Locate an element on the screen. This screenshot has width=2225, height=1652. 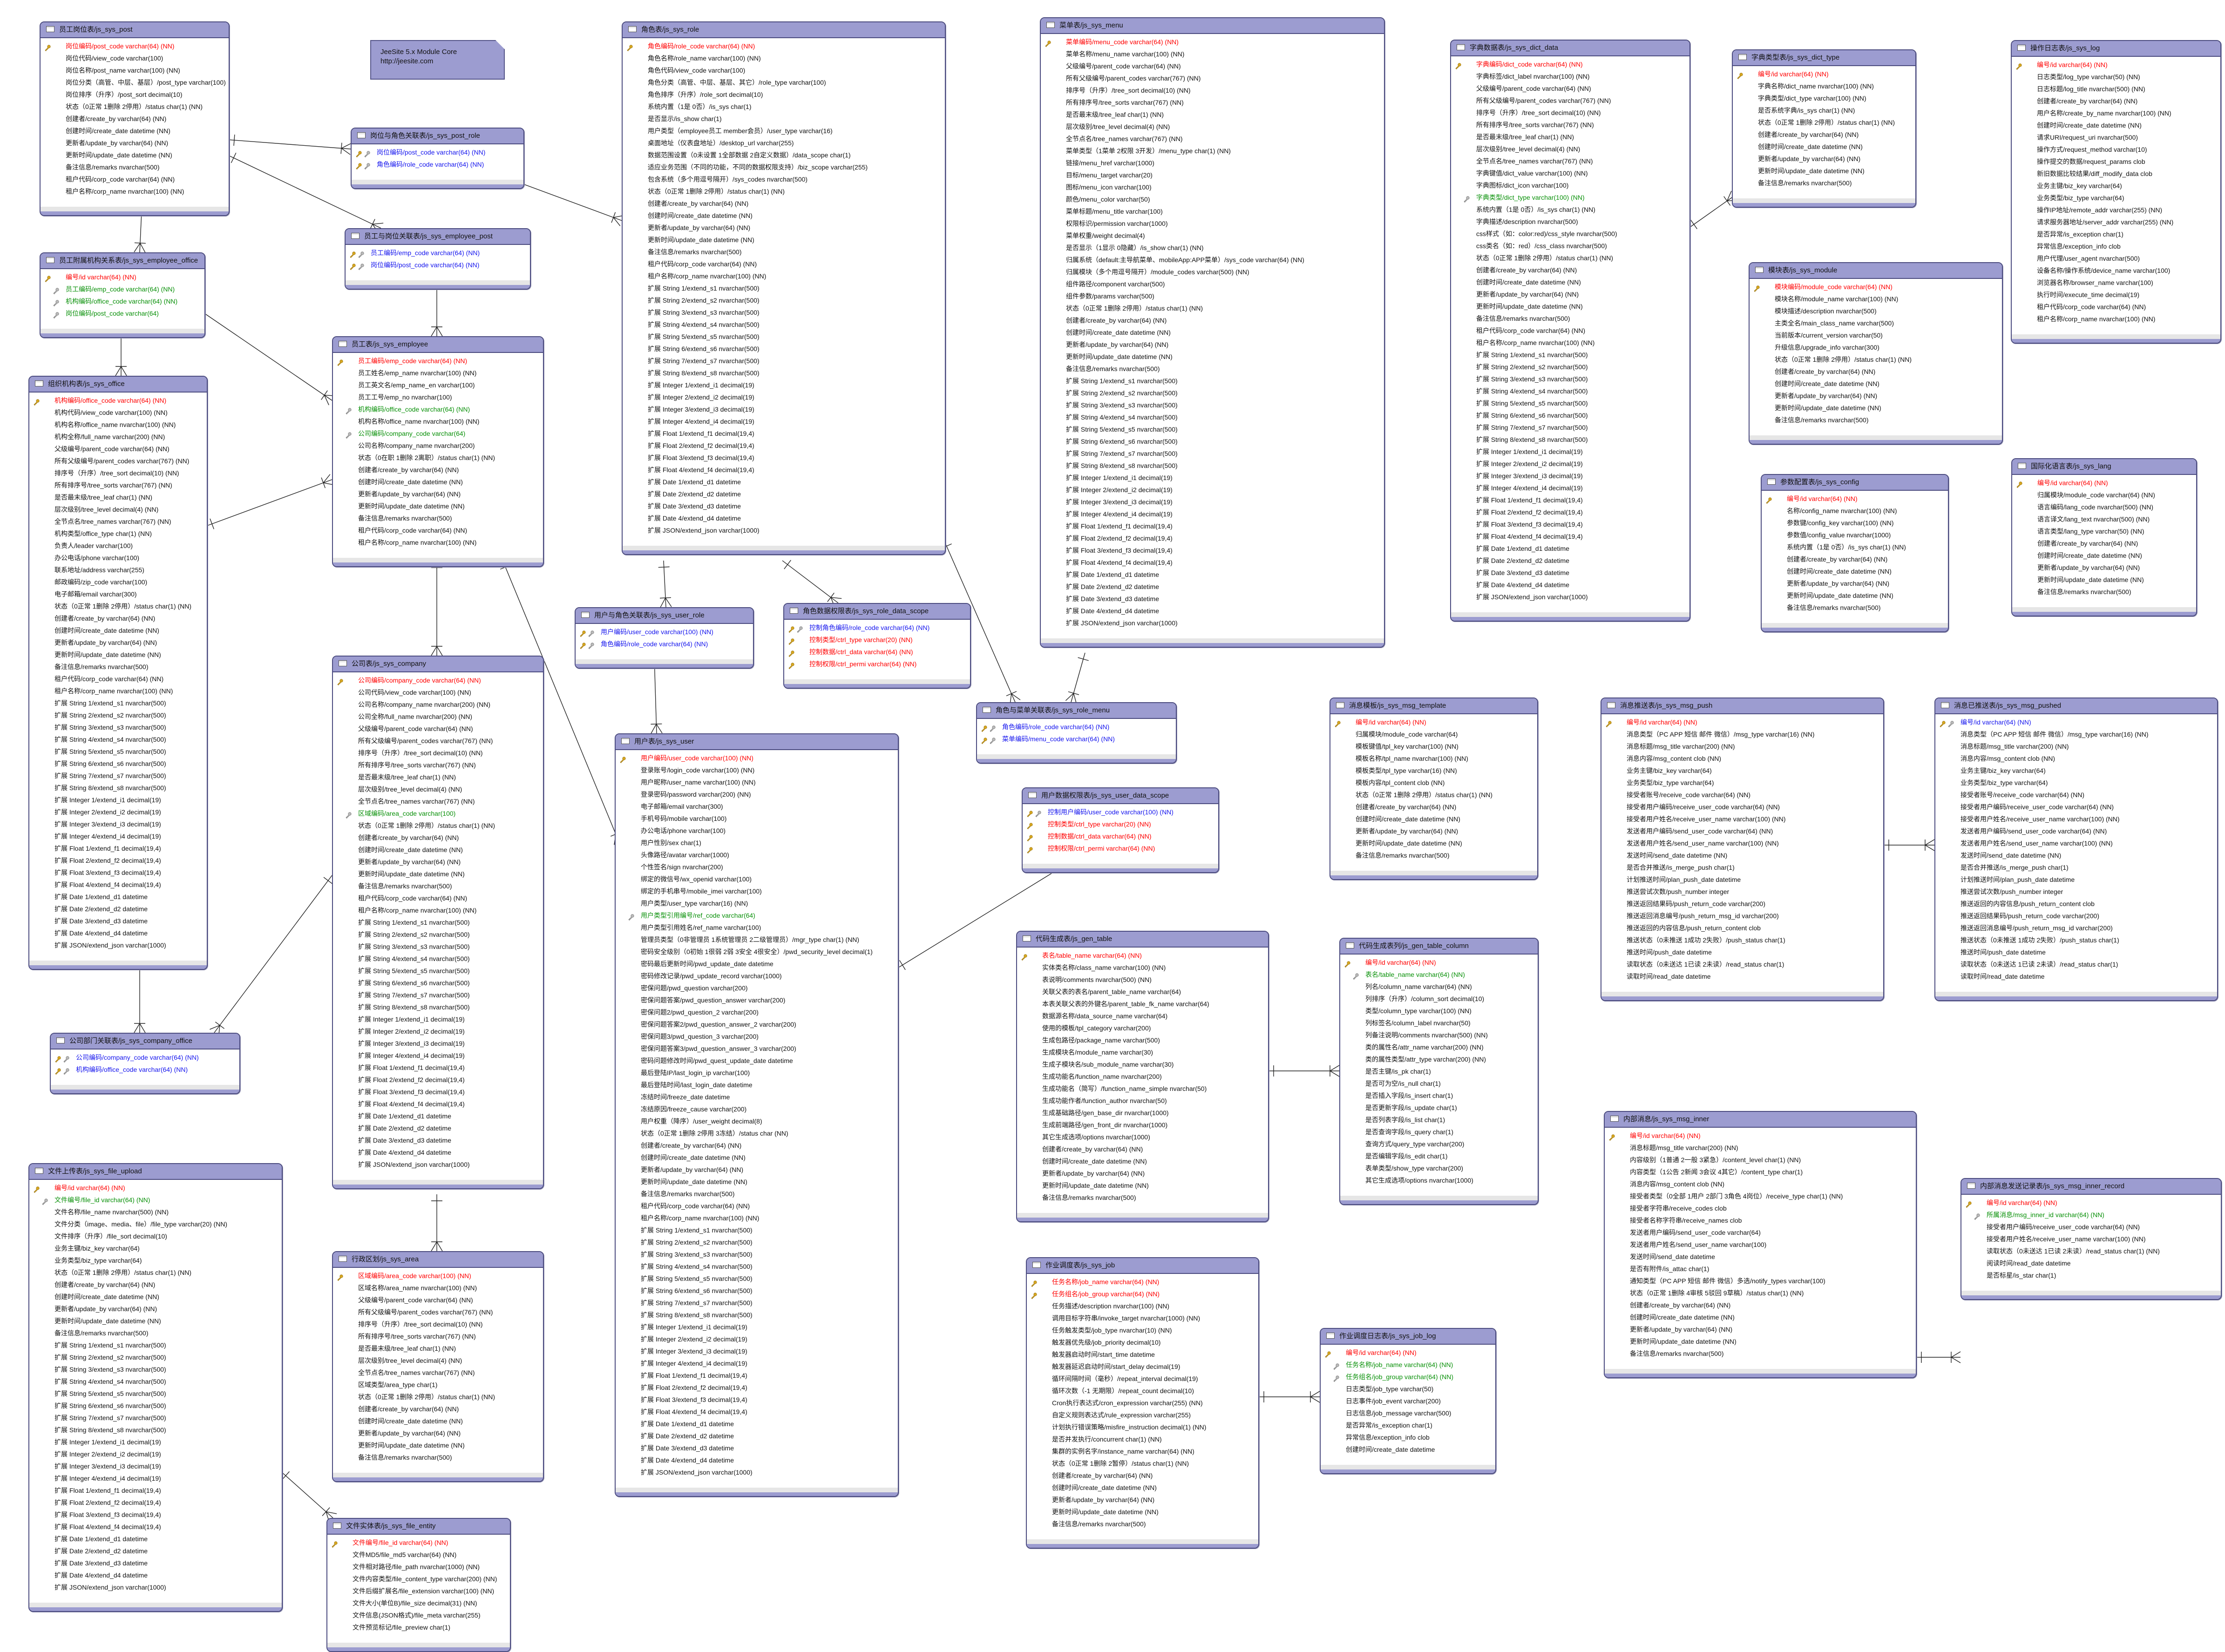
relationship-line is located at coordinates (1712, 212).